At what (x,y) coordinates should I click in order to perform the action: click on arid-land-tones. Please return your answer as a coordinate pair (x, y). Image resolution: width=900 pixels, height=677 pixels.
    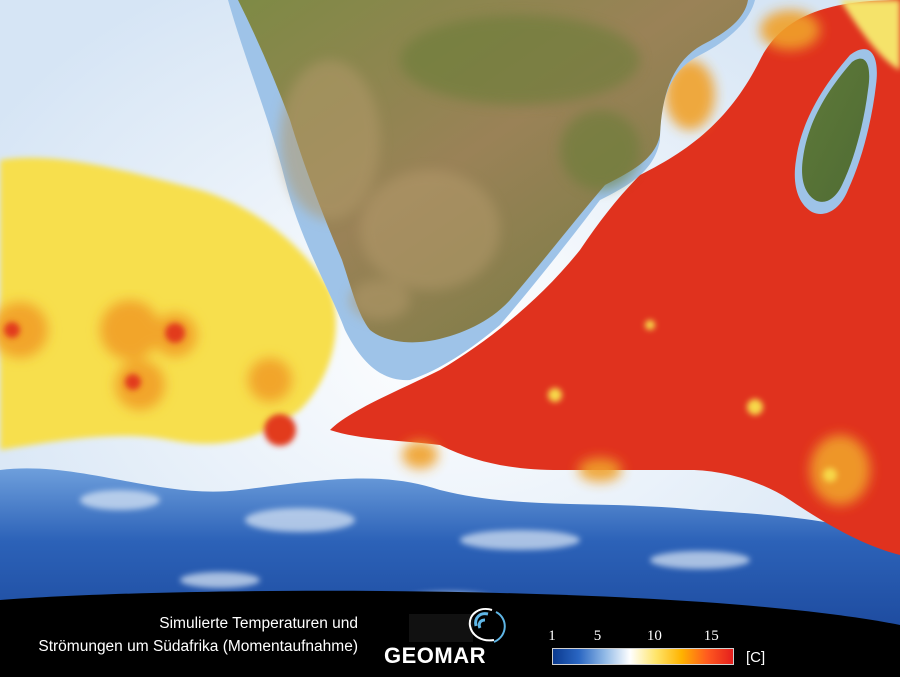
    Looking at the image, I should click on (390, 190).